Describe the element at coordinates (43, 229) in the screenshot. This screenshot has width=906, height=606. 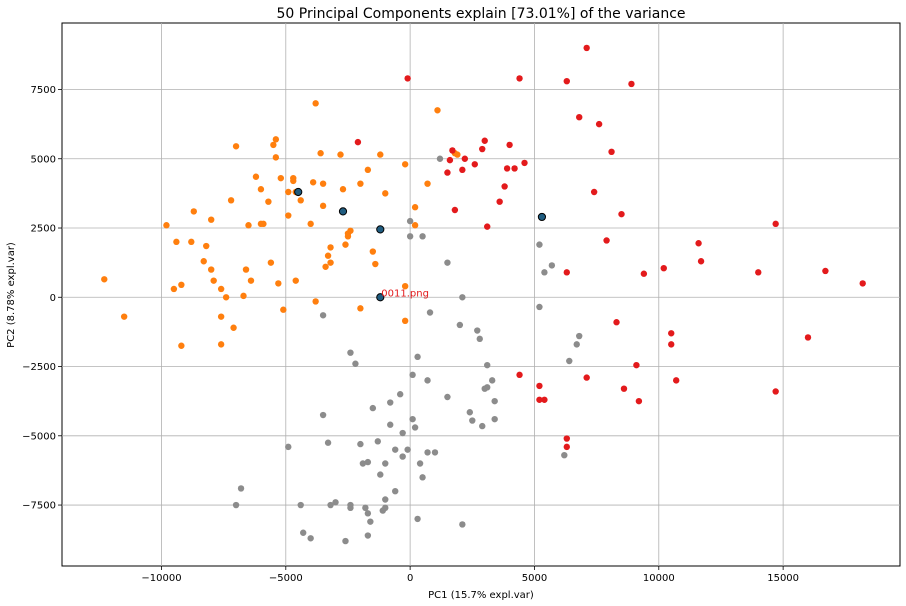
I see `y-tick-label: 2500` at that location.